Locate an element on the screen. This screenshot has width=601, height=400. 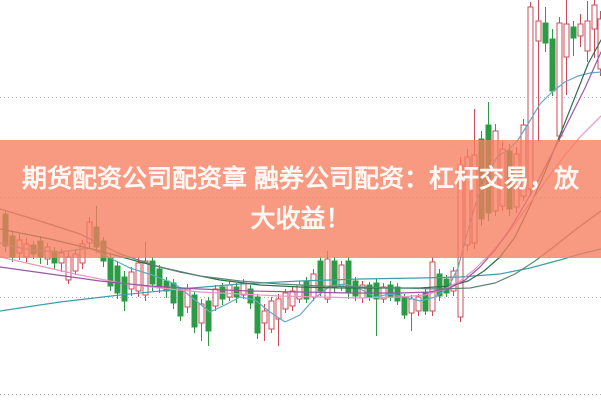
banner-title-line2: 大收益！ is located at coordinates (300, 219).